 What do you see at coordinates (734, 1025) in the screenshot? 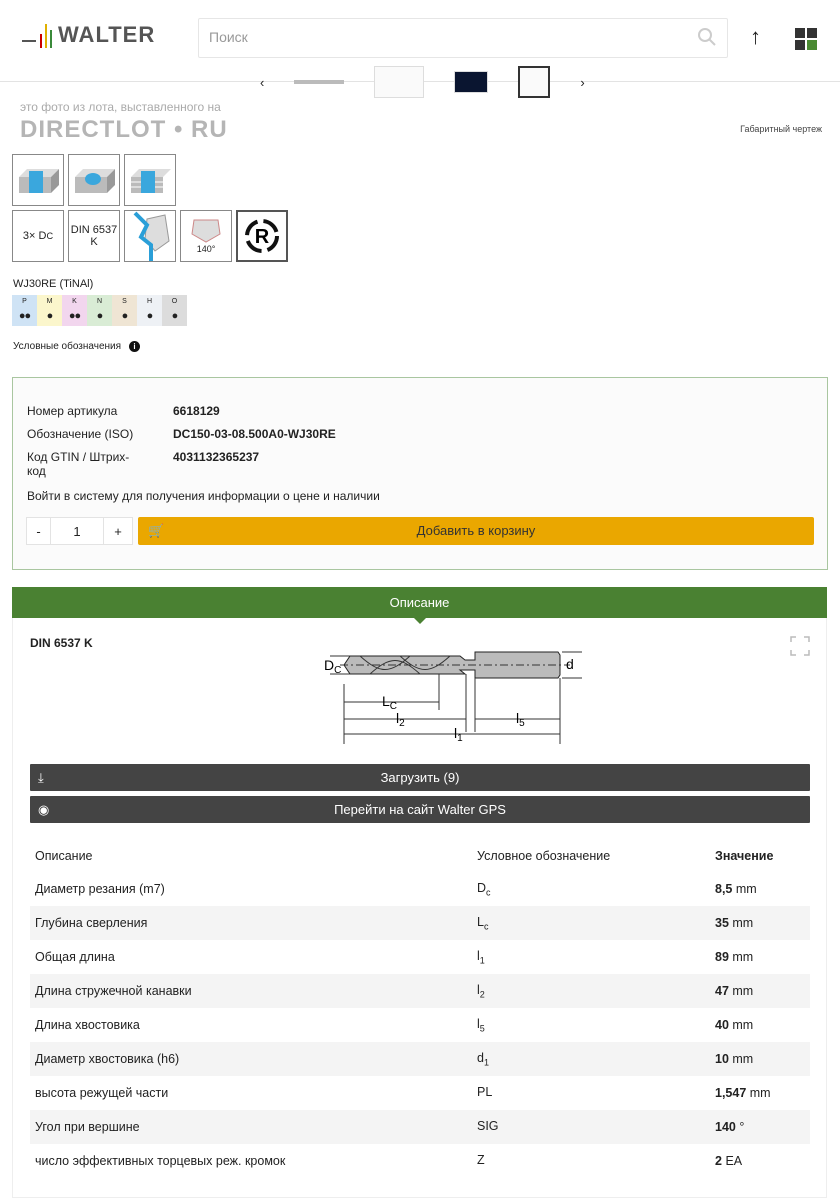
I see `row-value: 40 mm` at bounding box center [734, 1025].